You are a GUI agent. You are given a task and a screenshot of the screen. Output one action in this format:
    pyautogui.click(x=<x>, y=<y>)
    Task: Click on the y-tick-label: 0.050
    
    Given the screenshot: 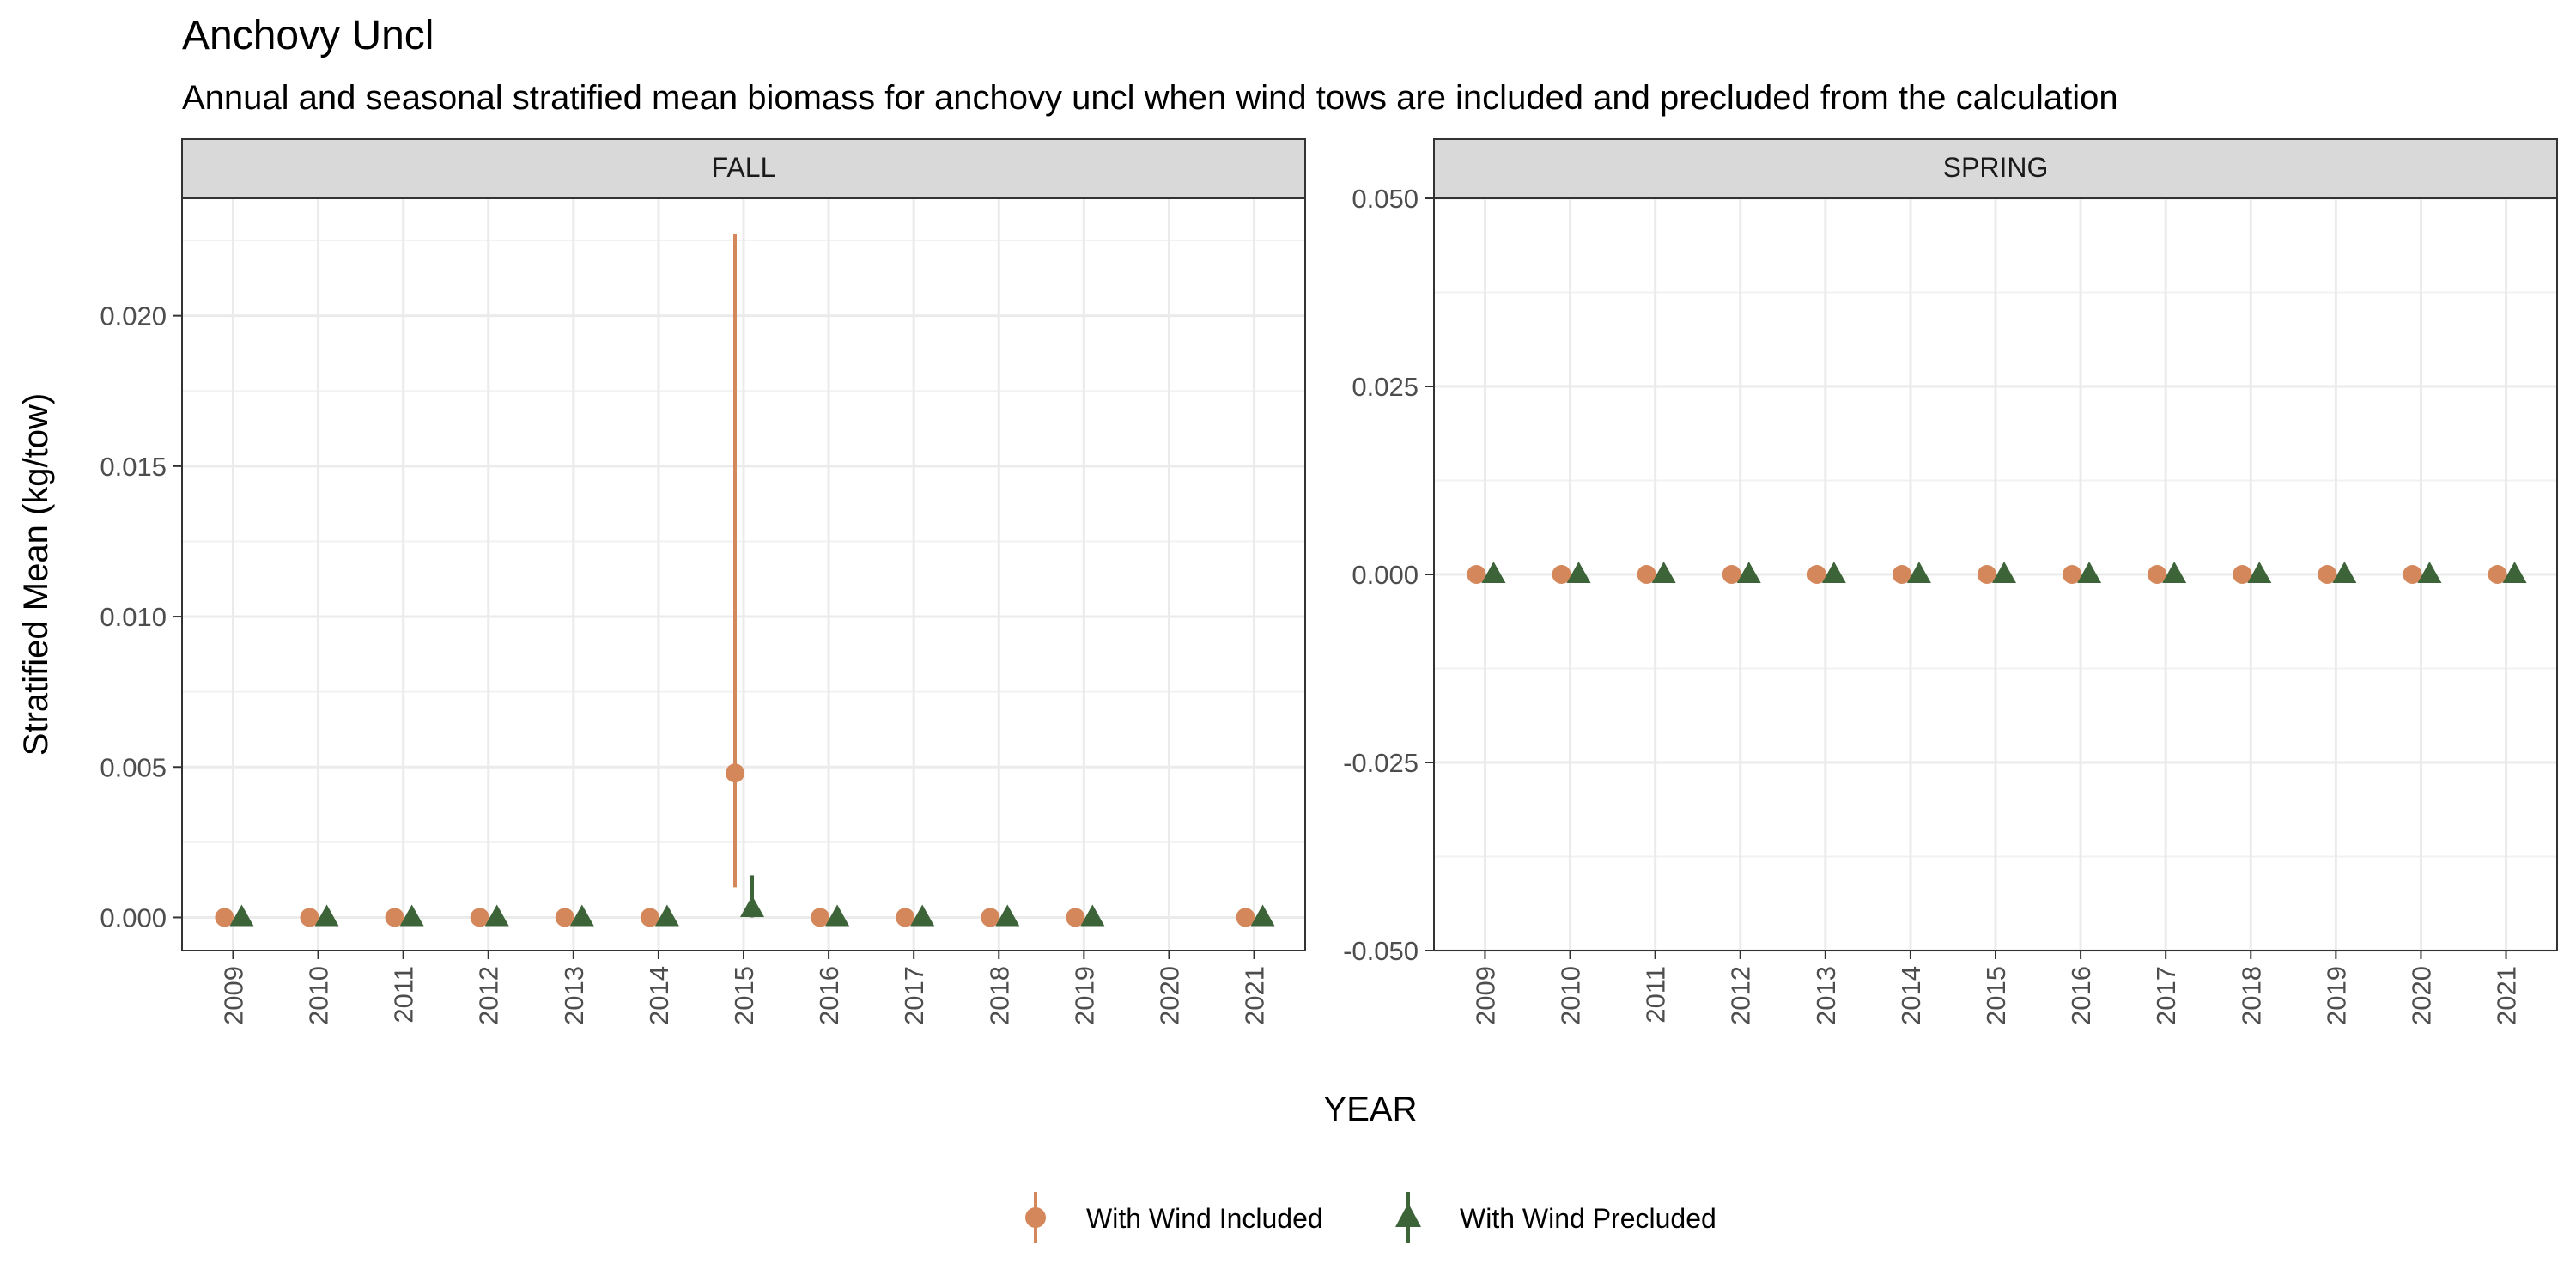 What is the action you would take?
    pyautogui.click(x=1385, y=199)
    